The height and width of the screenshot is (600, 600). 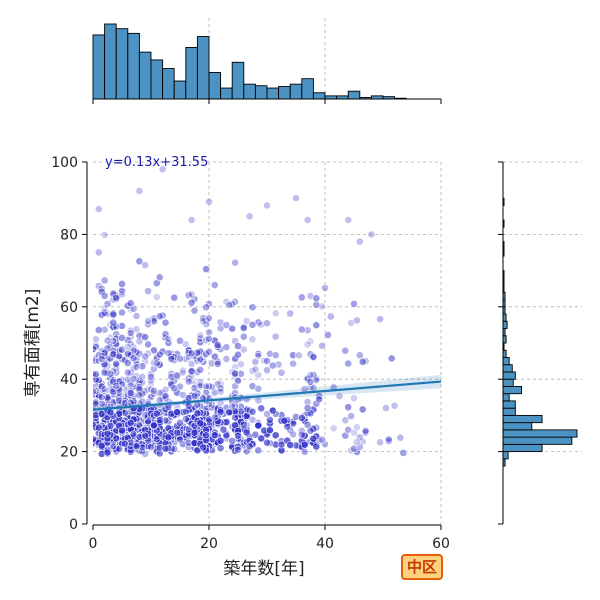 What do you see at coordinates (93, 544) in the screenshot?
I see `x-tick-label: 0` at bounding box center [93, 544].